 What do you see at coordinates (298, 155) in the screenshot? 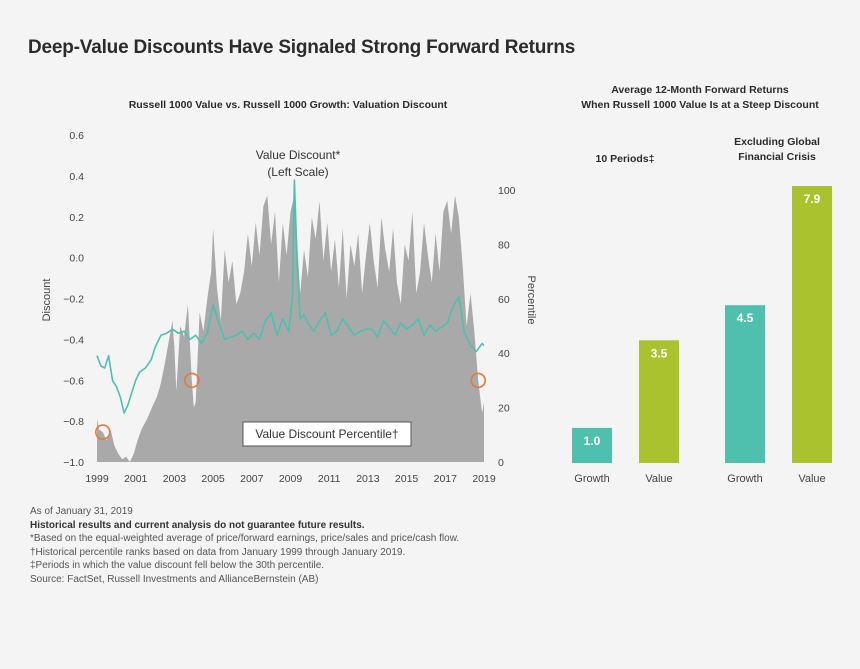
I see `line-annotation: Value Discount*` at bounding box center [298, 155].